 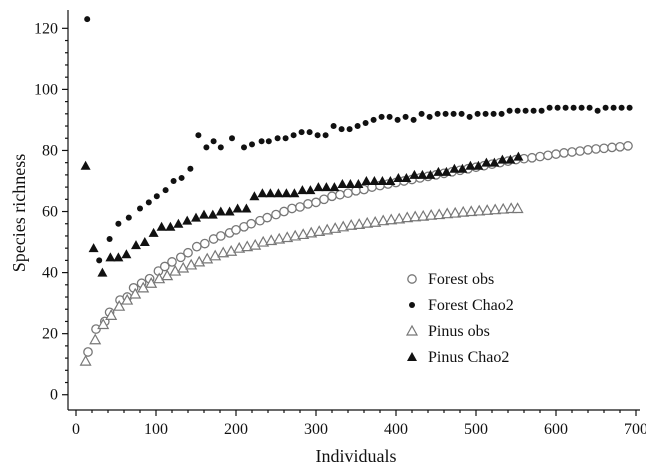 I want to click on x-tick-label: 200, so click(x=236, y=429).